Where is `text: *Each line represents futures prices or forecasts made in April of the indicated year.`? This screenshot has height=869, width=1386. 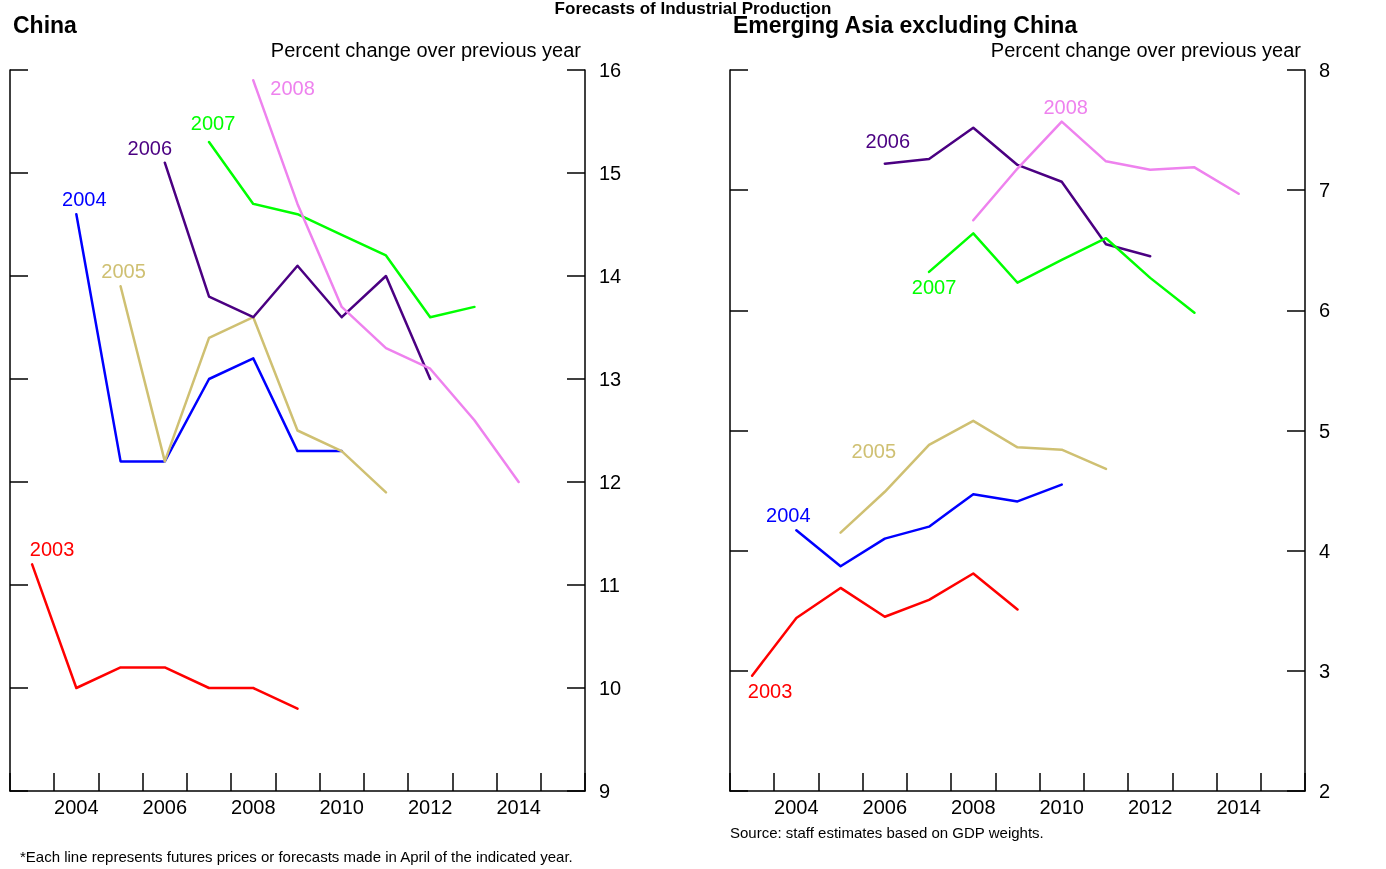
text: *Each line represents futures prices or forecasts made in April of the indicated year. is located at coordinates (296, 856).